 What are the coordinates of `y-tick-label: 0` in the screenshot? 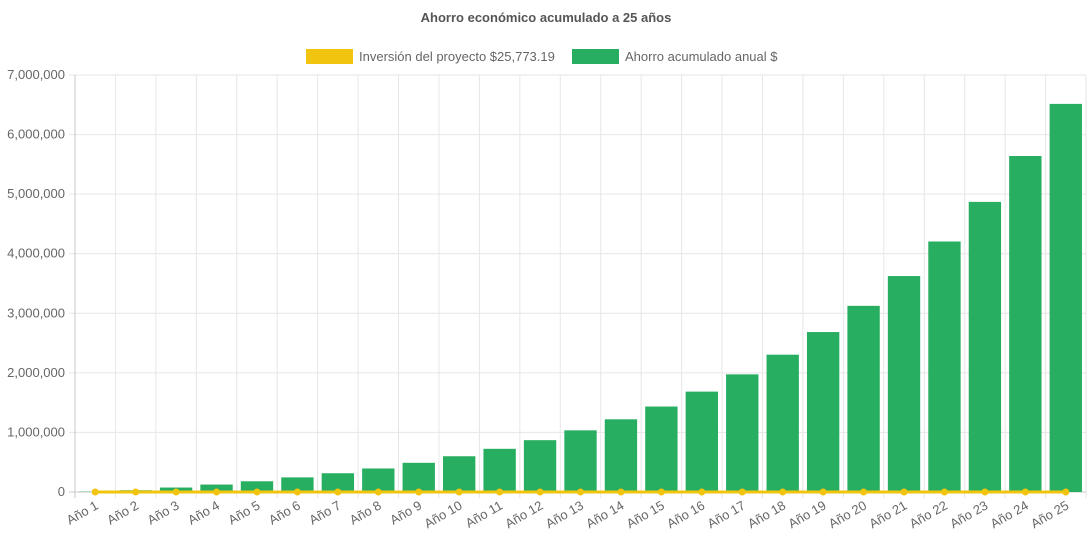 It's located at (61, 491).